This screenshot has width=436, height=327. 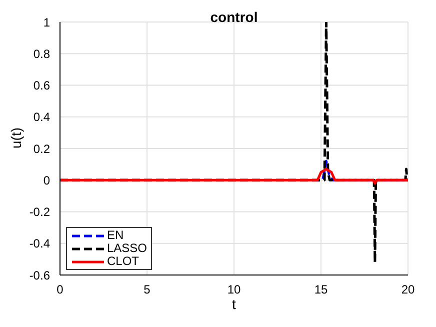 What do you see at coordinates (46, 180) in the screenshot?
I see `y-tick-label: 0` at bounding box center [46, 180].